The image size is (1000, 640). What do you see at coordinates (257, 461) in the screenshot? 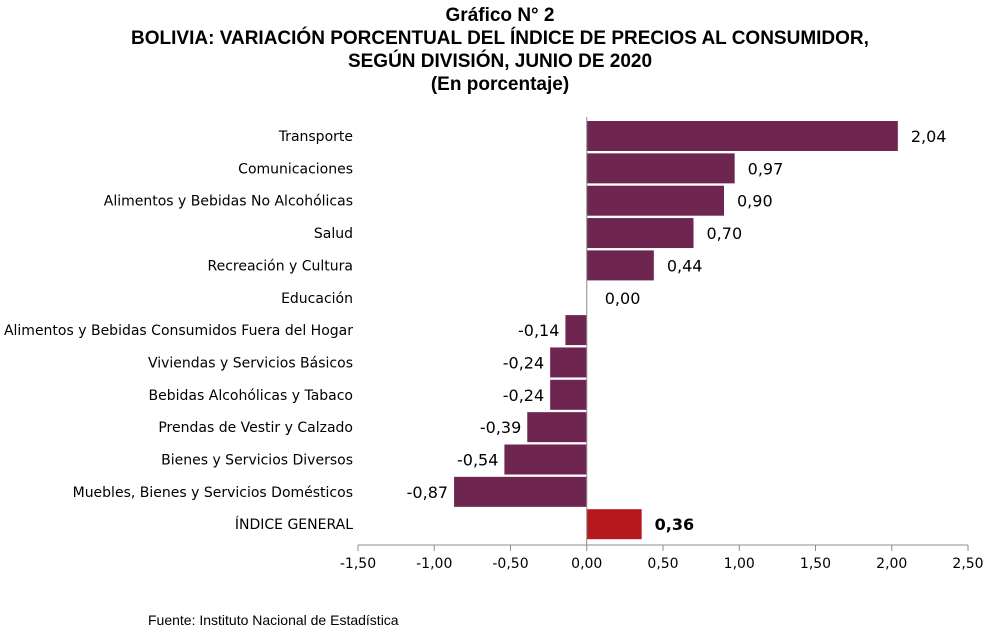
I see `category-label-10: Bienes y Servicios Diversos` at bounding box center [257, 461].